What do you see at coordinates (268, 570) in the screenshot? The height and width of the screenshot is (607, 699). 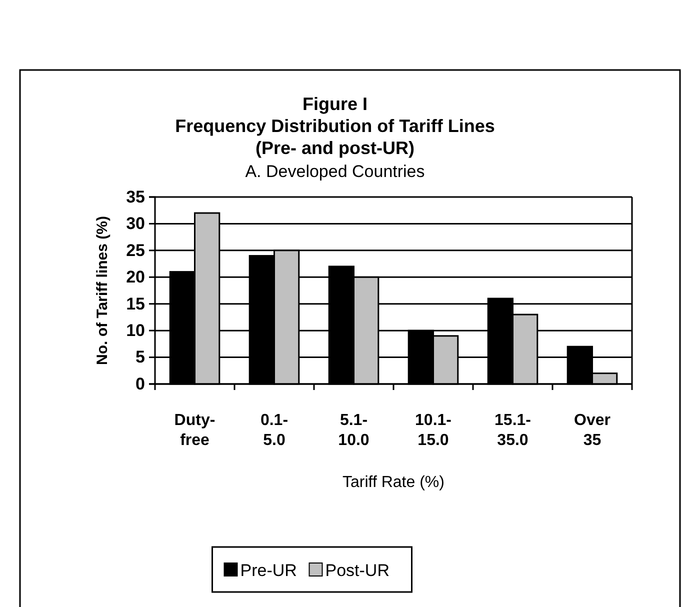 I see `legend-label: Pre-UR` at bounding box center [268, 570].